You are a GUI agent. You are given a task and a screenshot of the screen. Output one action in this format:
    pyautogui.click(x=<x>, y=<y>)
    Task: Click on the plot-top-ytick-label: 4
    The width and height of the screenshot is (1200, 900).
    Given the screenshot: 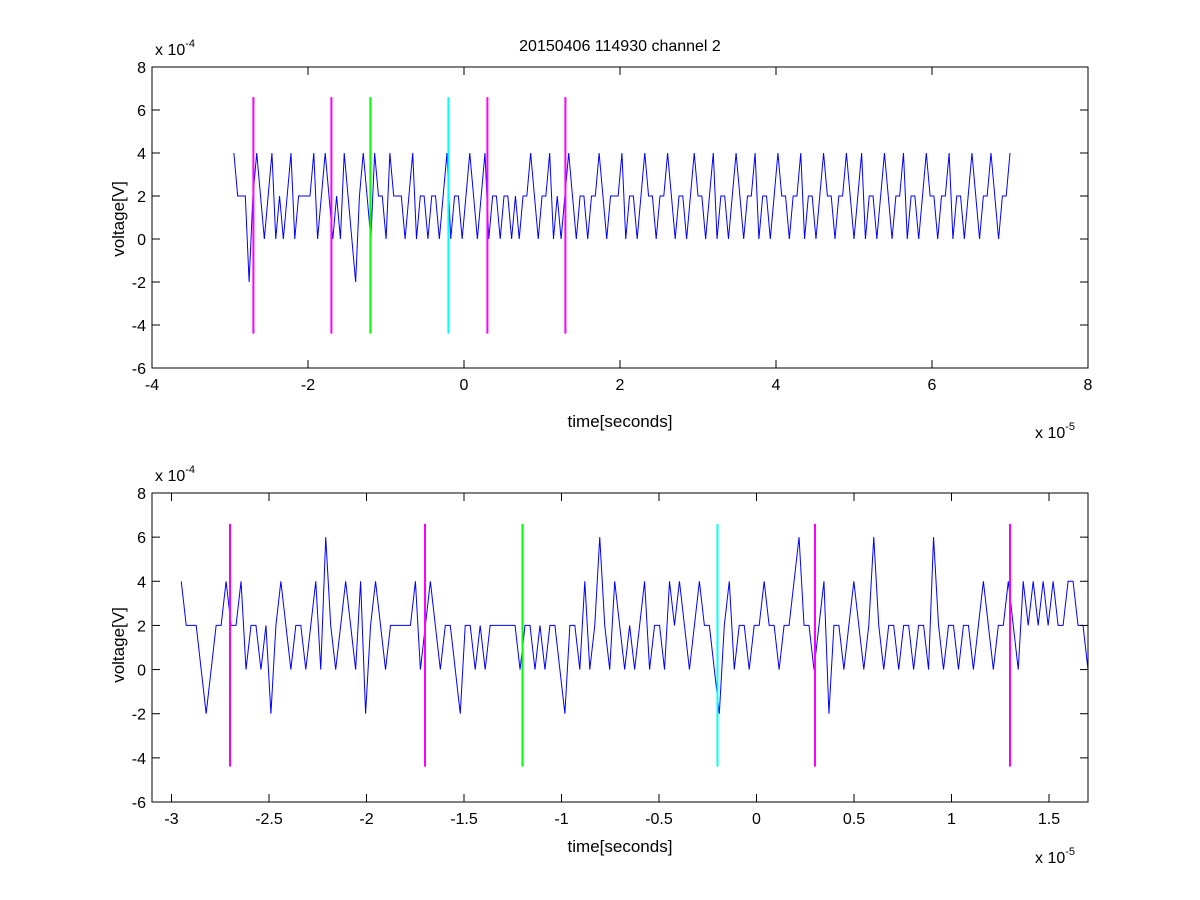 What is the action you would take?
    pyautogui.click(x=141, y=154)
    